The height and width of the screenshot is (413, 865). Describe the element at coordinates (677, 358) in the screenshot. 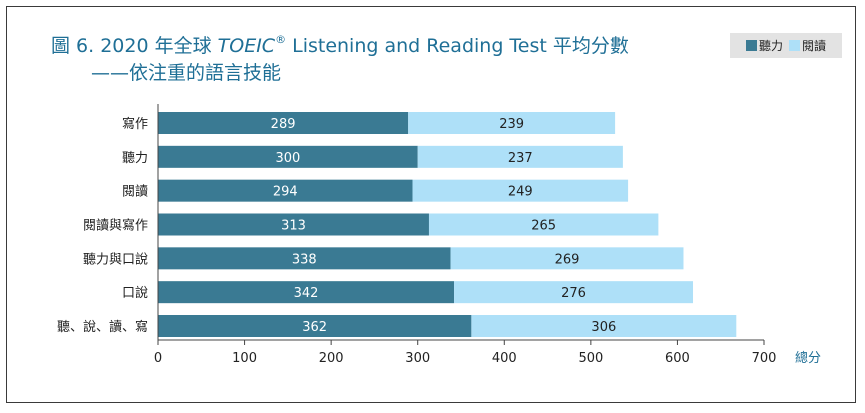

I see `x-tick-label: 600` at that location.